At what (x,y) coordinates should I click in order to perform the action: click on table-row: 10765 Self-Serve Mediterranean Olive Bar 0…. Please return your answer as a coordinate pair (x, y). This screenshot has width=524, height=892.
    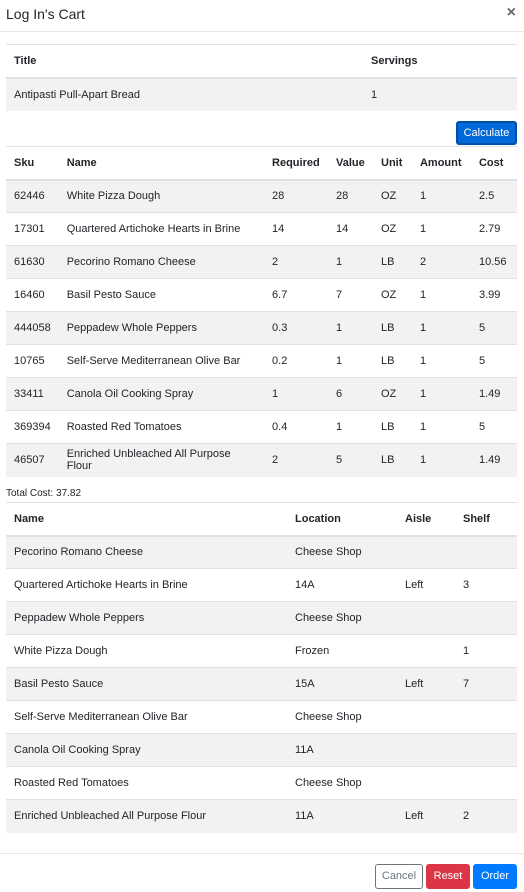
    Looking at the image, I should click on (261, 361).